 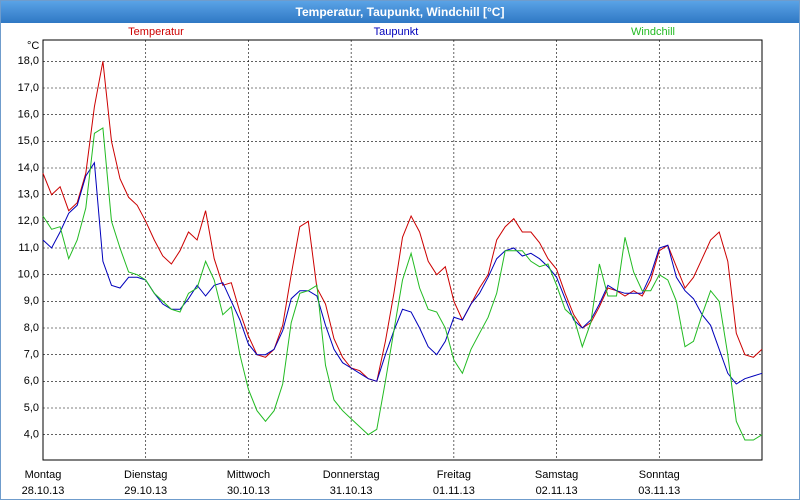 I want to click on y-tick-label: 5,0, so click(x=31, y=408).